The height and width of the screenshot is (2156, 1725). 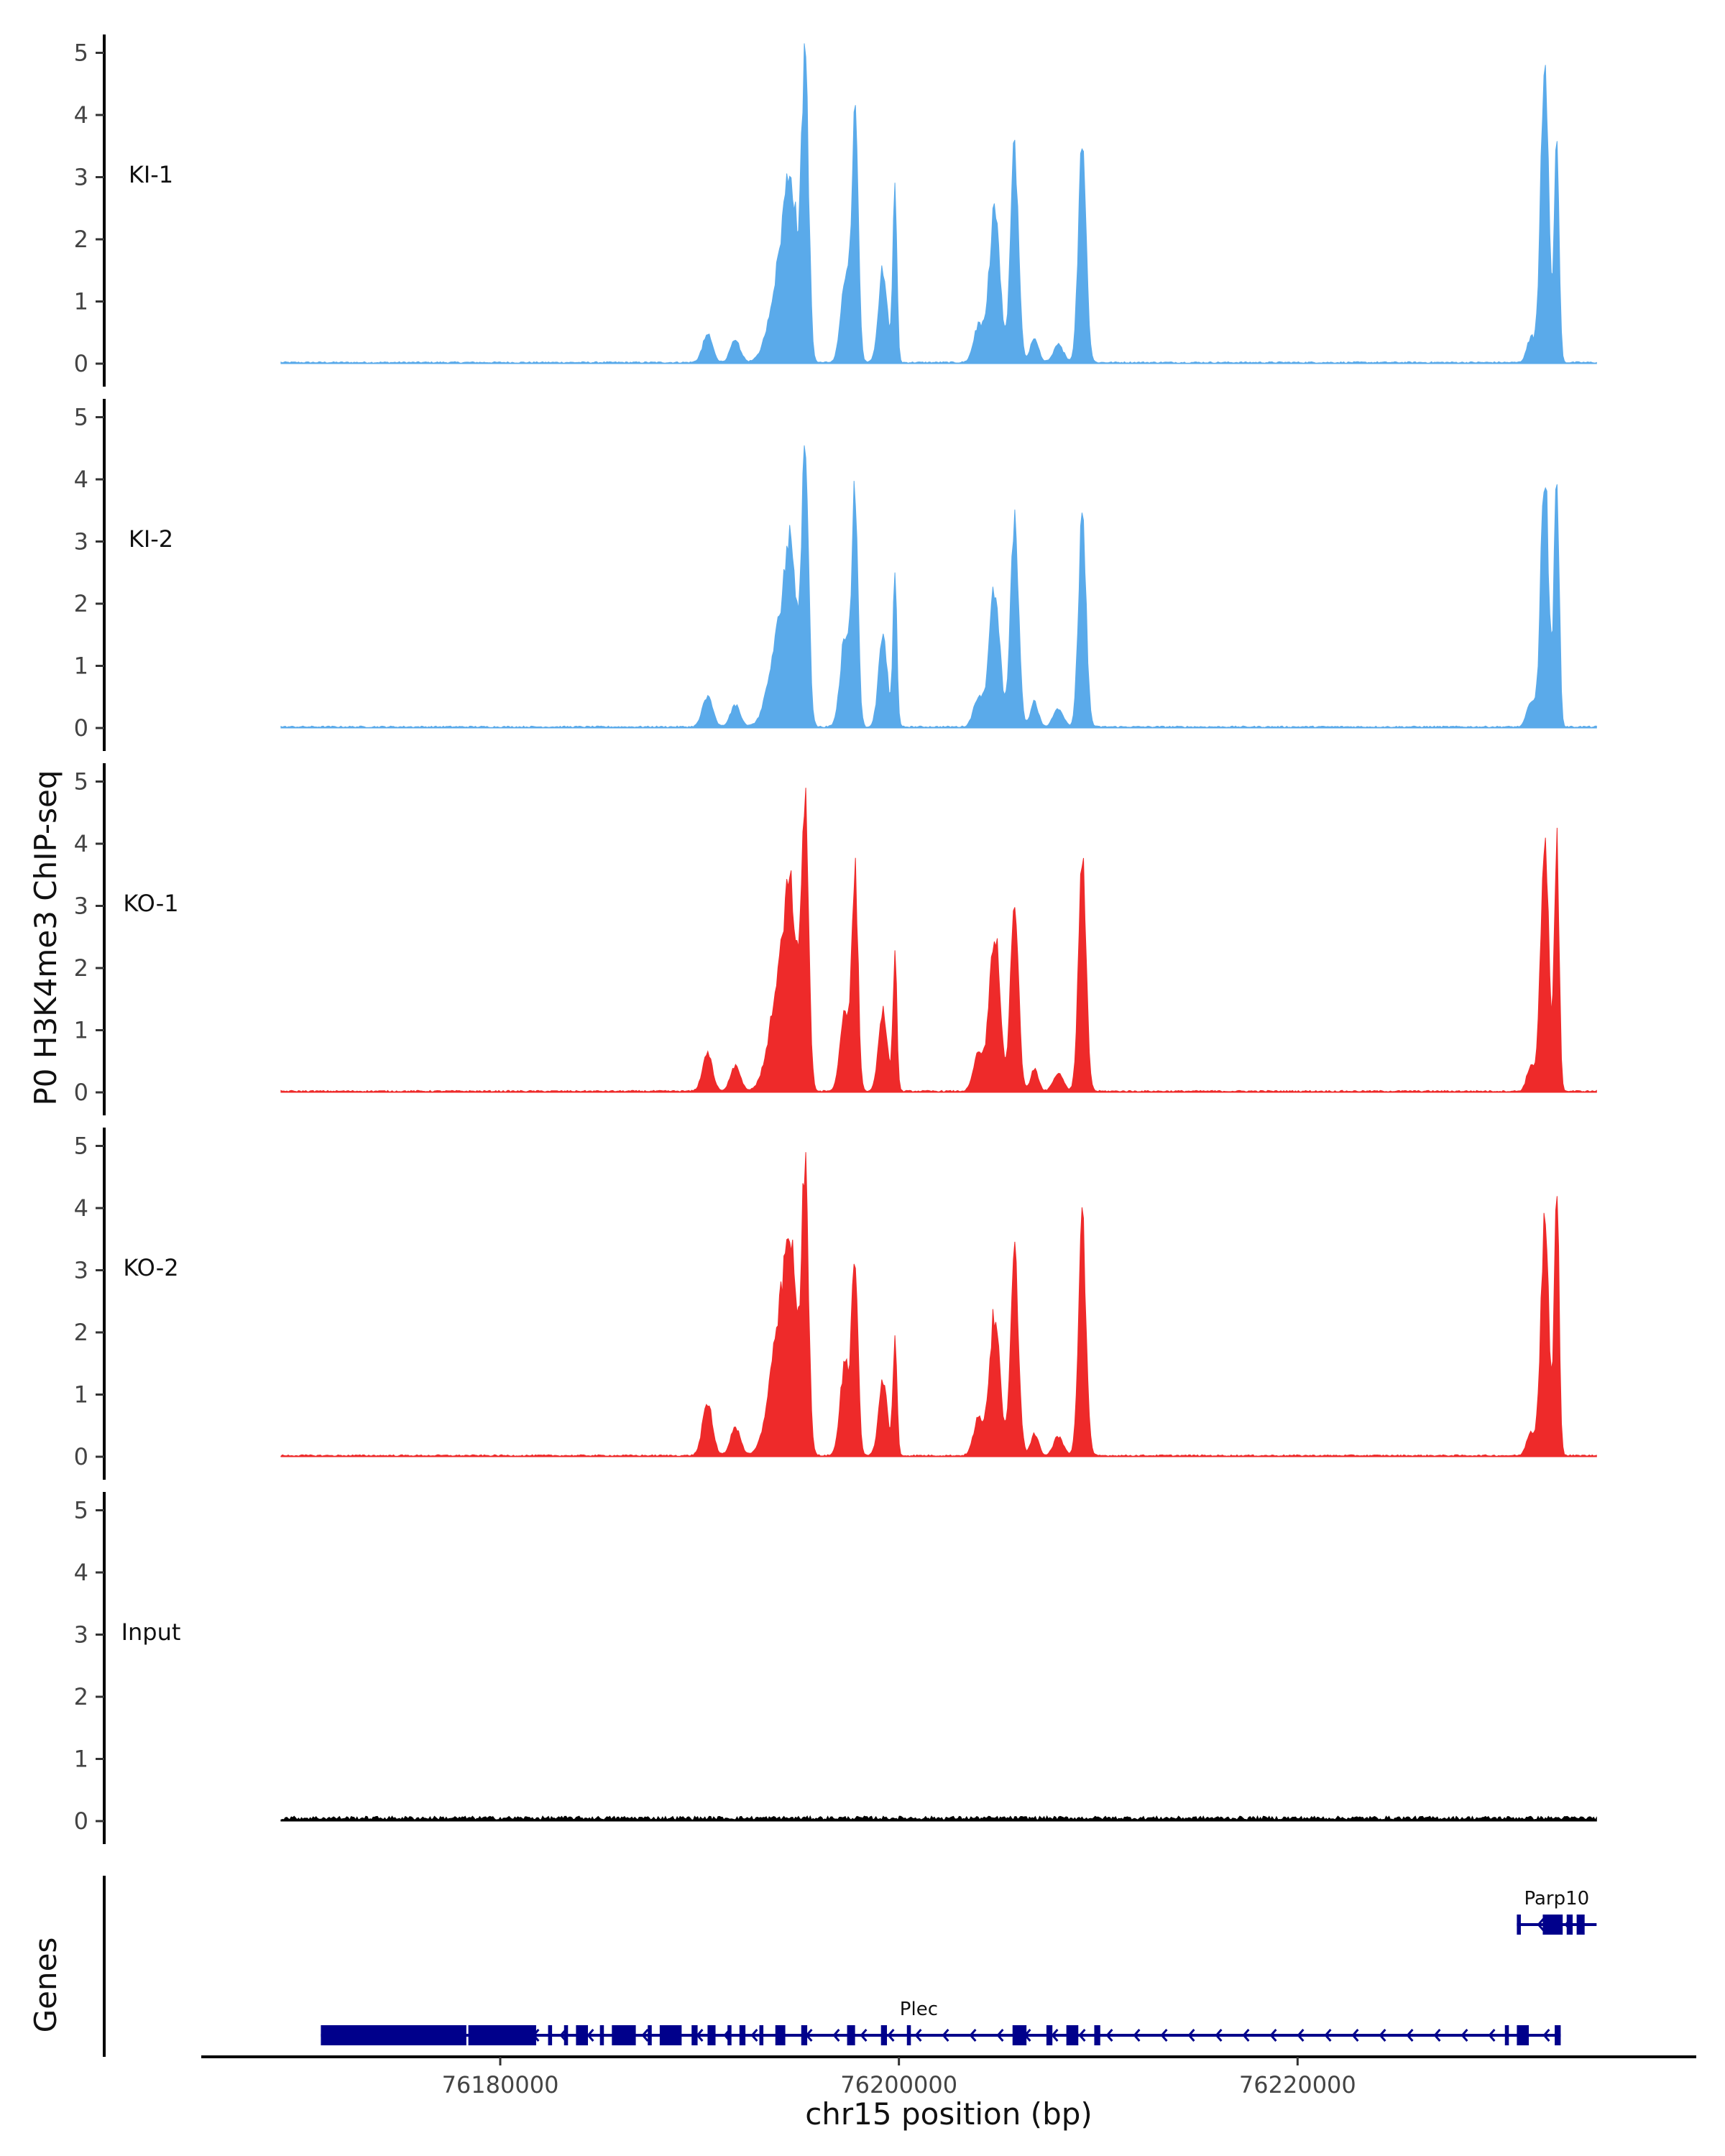 I want to click on track-label: KO-2, so click(x=150, y=1267).